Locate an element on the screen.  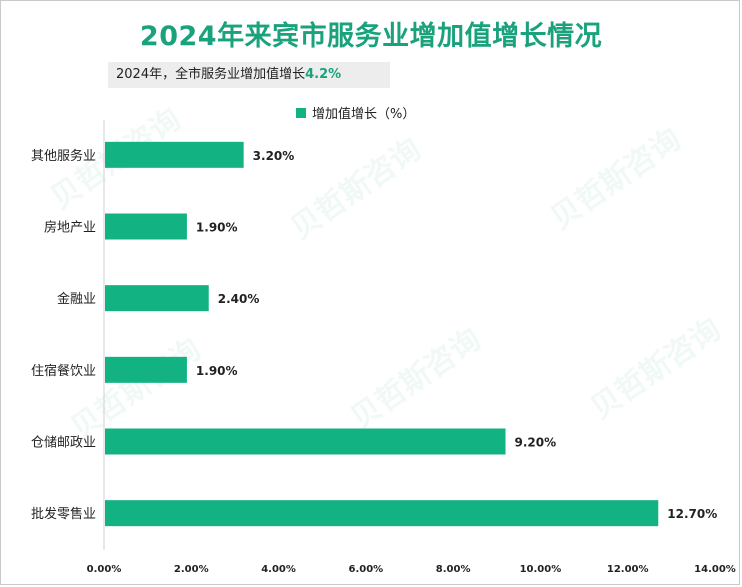
x-tick-label: 6.00% is located at coordinates (366, 569).